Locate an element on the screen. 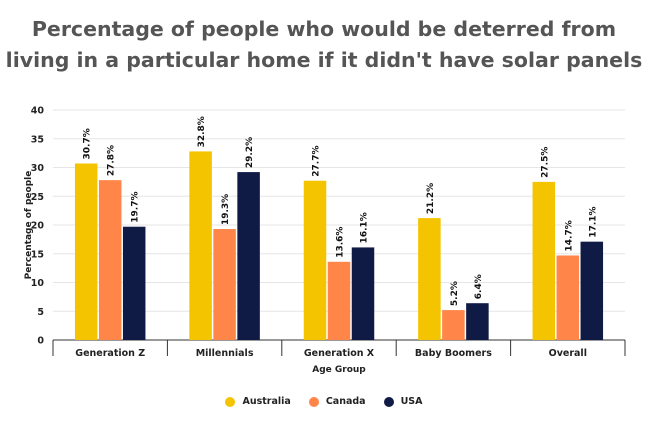  x-tick-label: Generation X is located at coordinates (339, 353).